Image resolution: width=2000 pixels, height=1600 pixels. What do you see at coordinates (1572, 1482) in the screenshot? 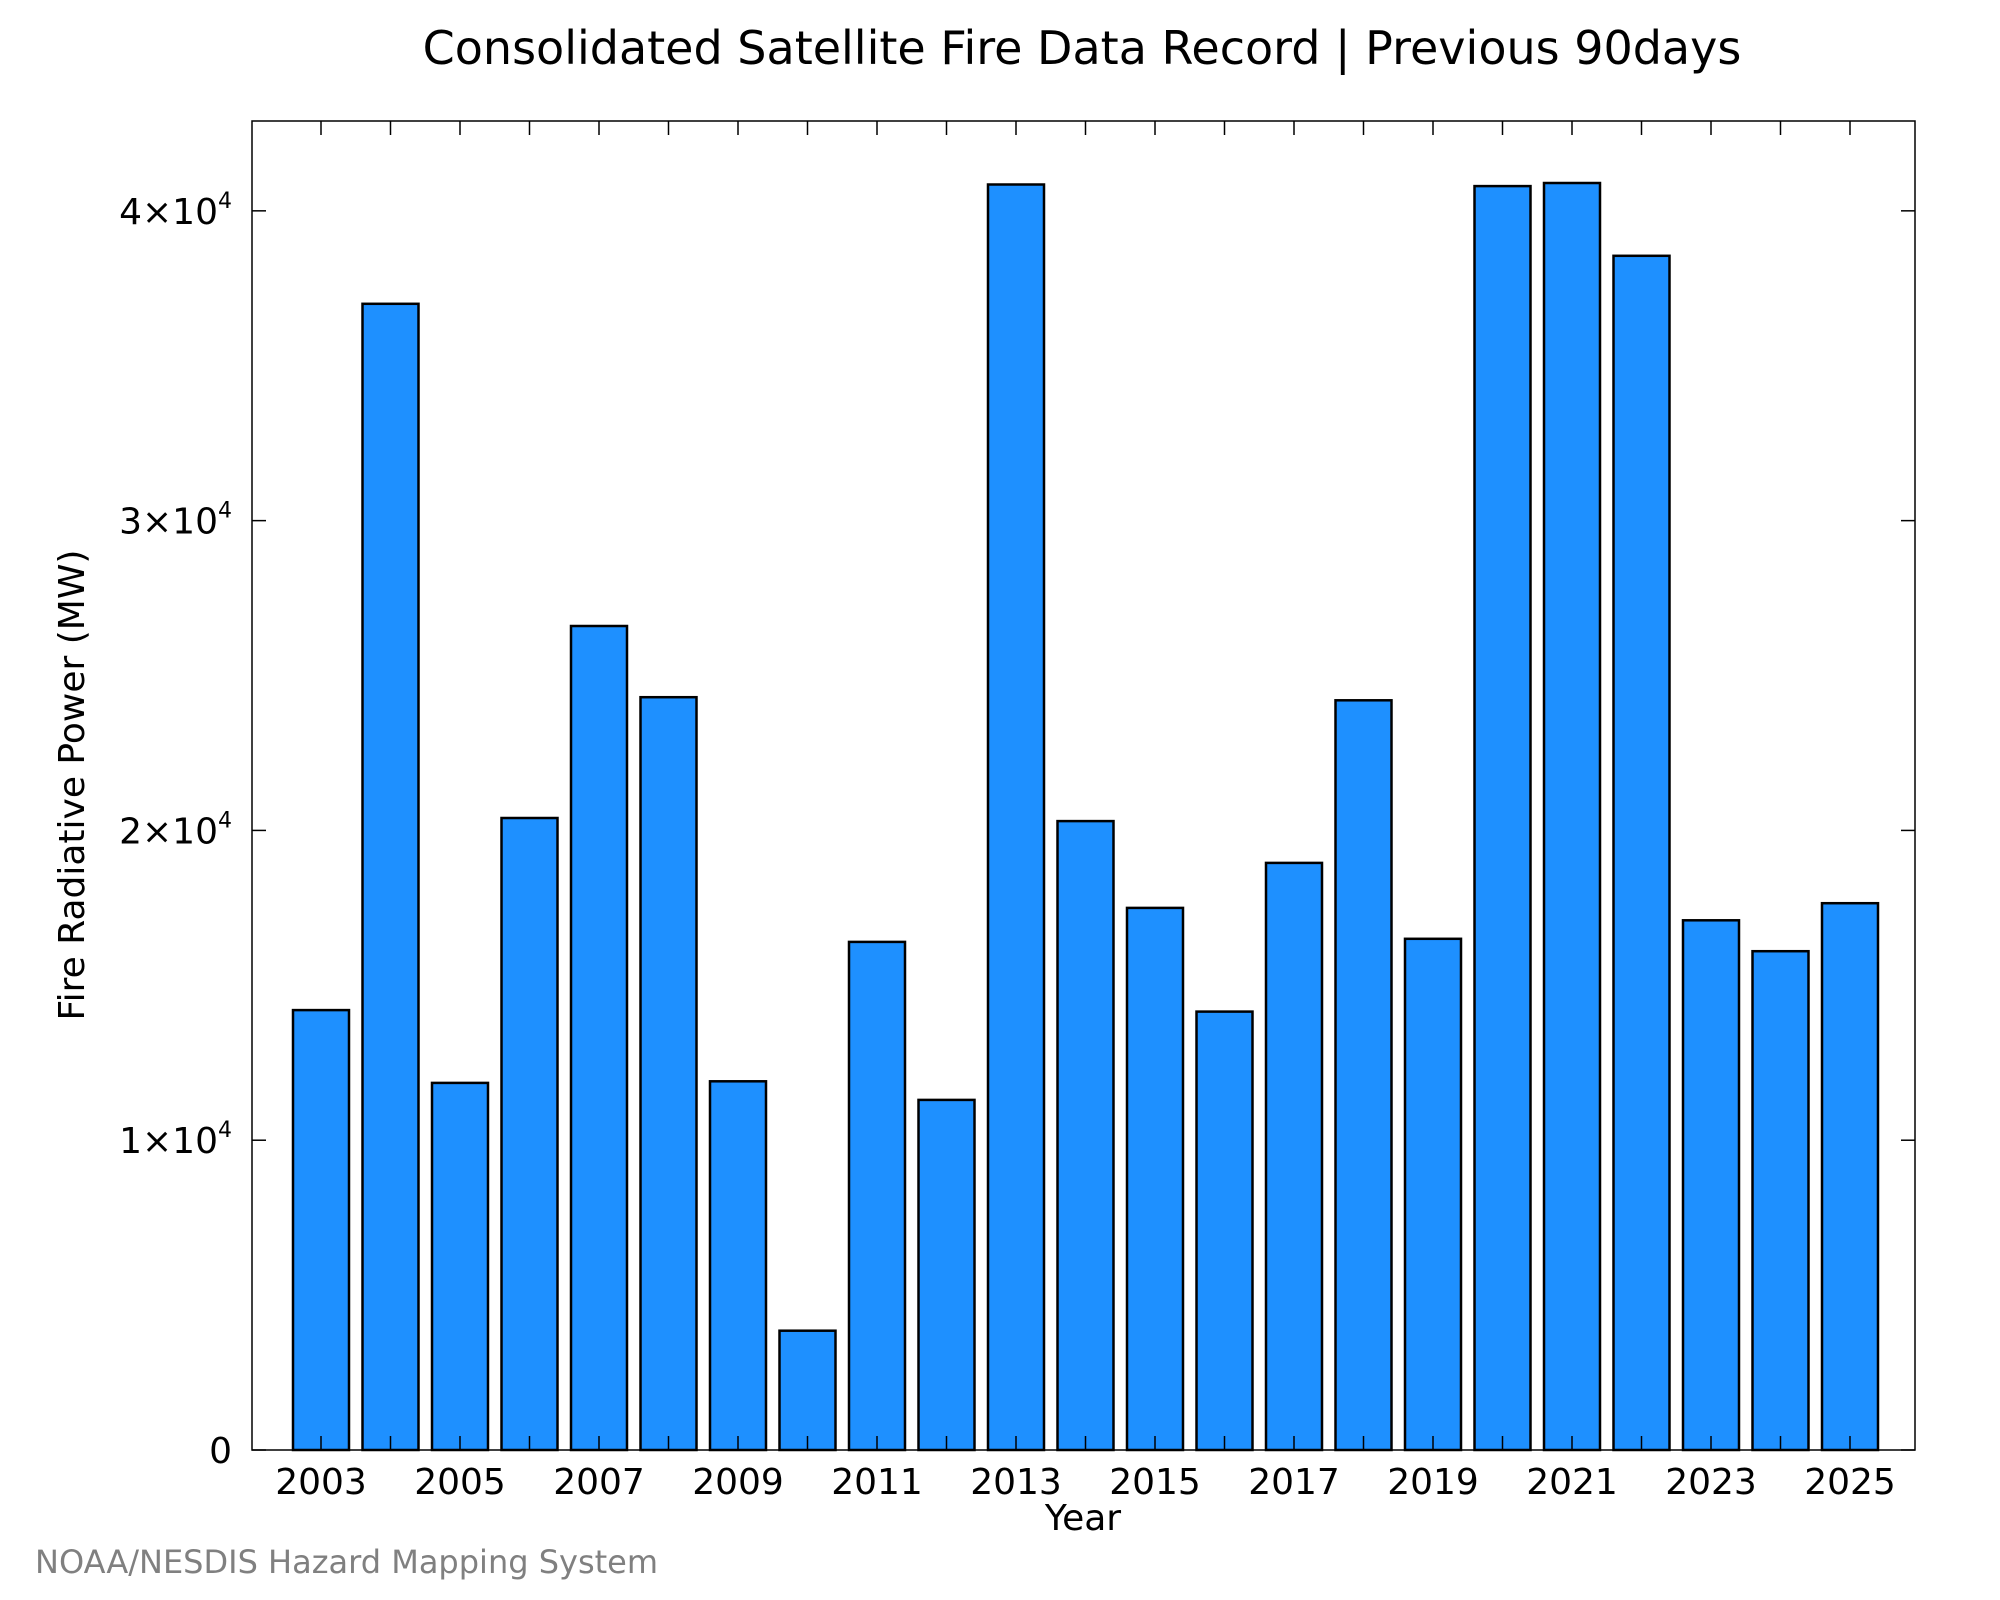
I see `x-tick-label-2021: 2021` at bounding box center [1572, 1482].